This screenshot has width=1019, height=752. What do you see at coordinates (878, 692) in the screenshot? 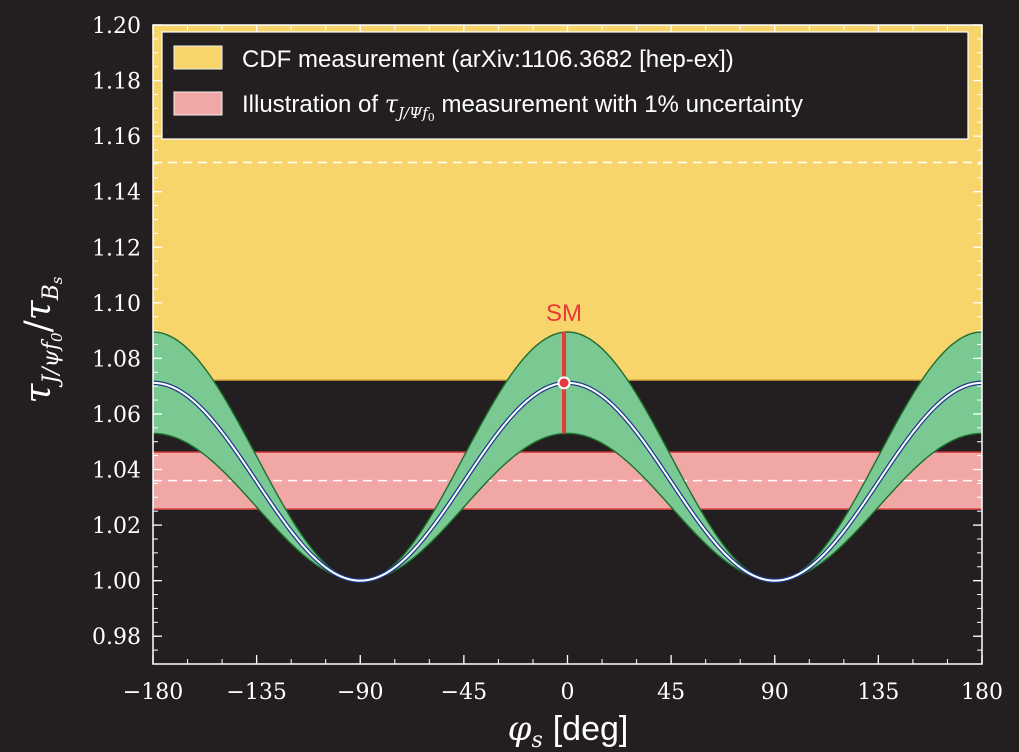
I see `x-tick-label: 135` at bounding box center [878, 692].